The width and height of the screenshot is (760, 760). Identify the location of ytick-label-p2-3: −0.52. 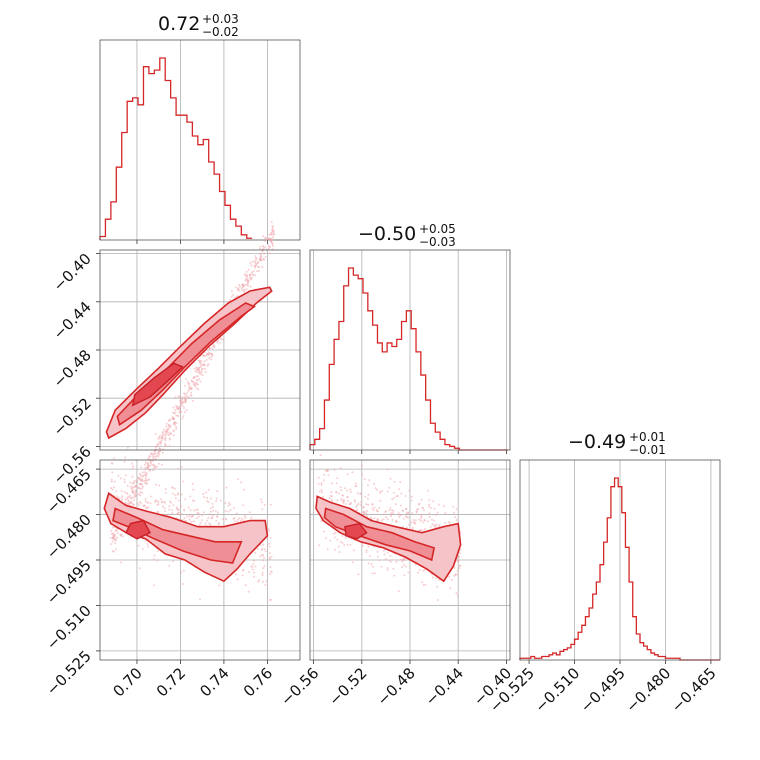
(72, 416).